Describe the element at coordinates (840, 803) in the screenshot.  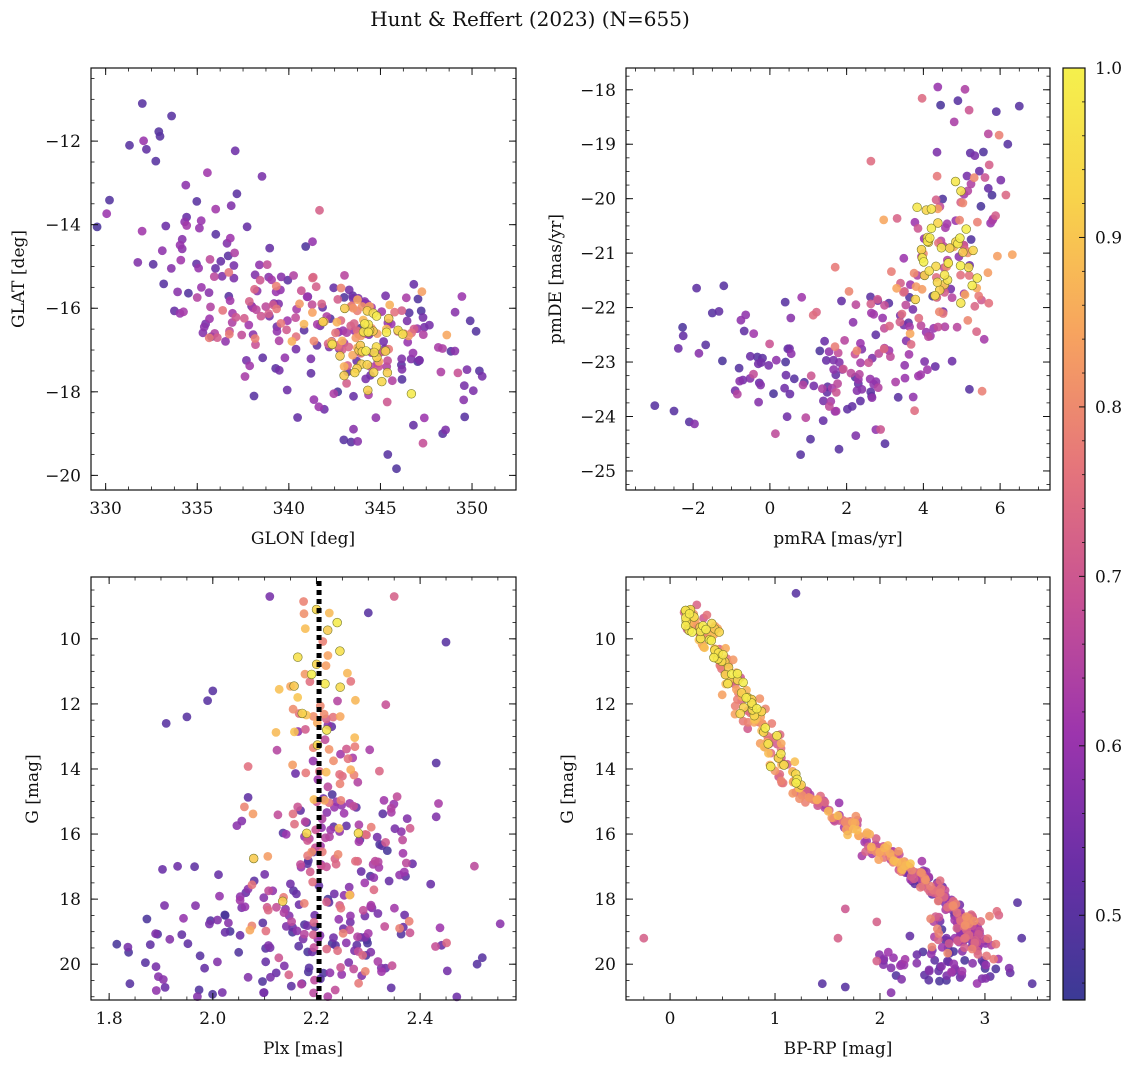
I see `x-ticks-bprp-g: 0 1 2 3` at that location.